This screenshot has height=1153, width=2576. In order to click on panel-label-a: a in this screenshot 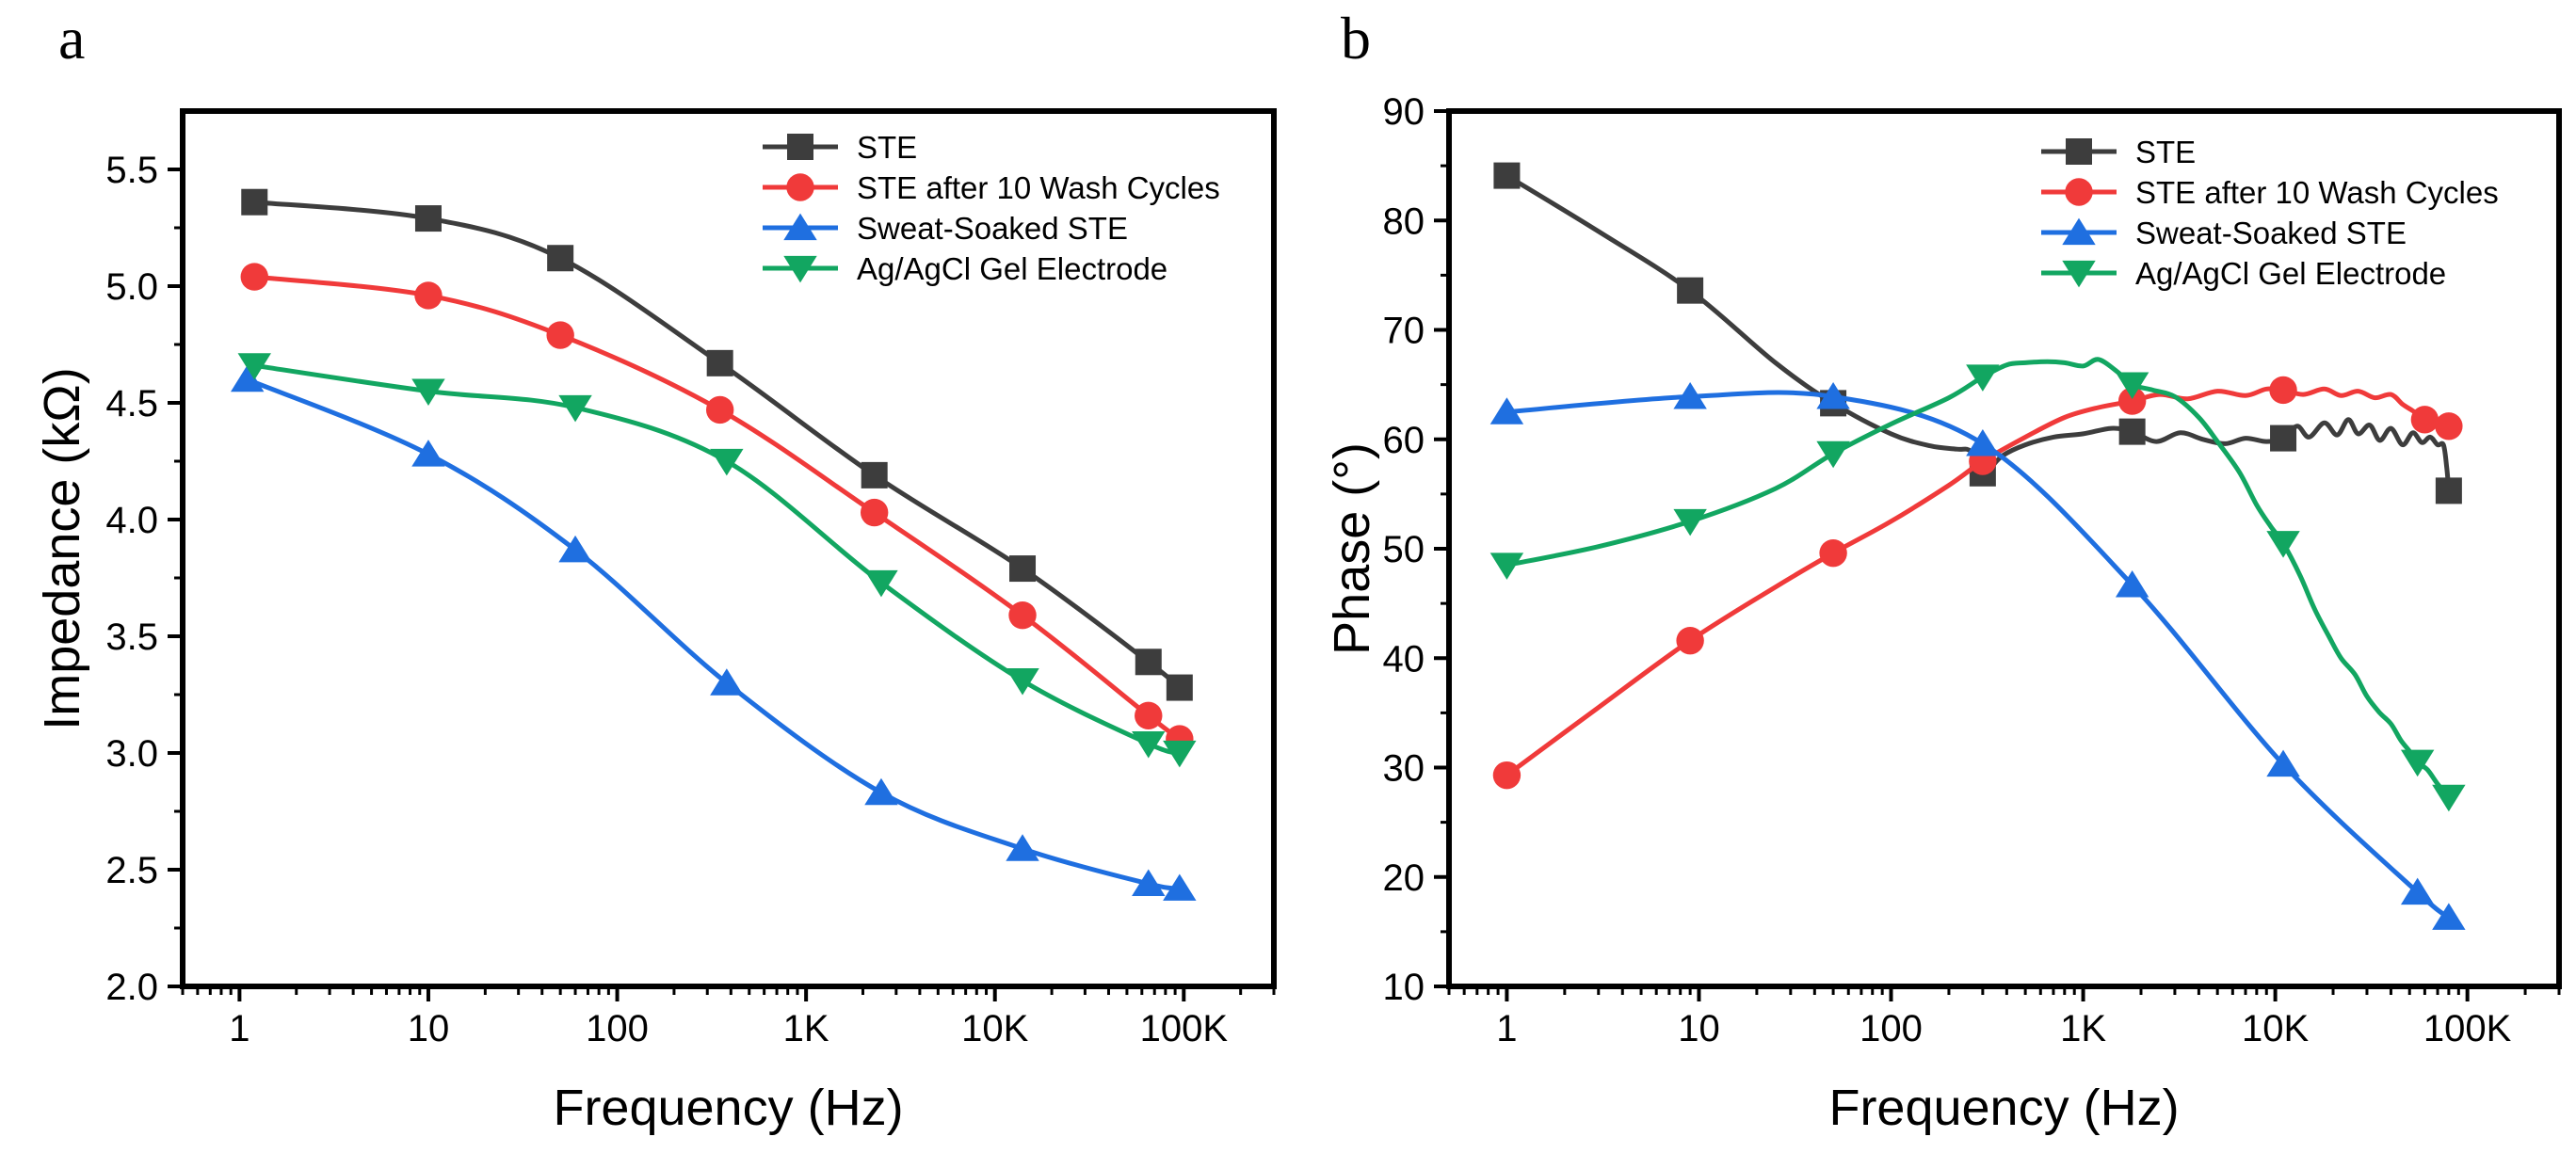, I will do `click(71, 38)`.